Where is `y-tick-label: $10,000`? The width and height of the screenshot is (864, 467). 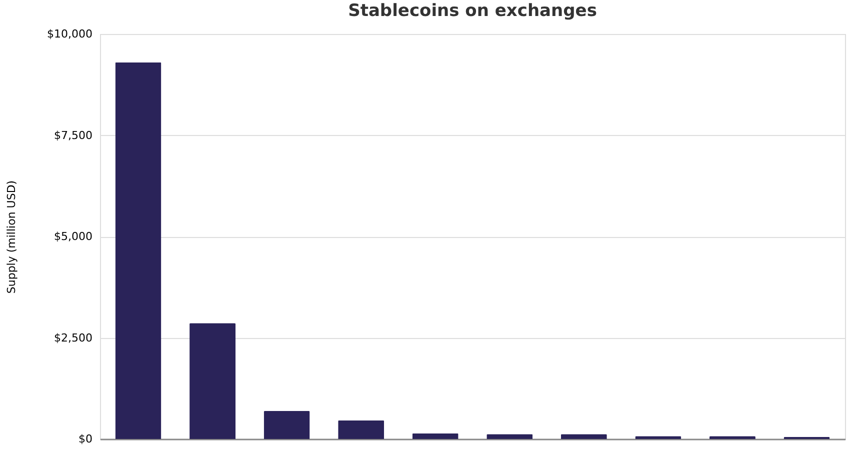
y-tick-label: $10,000 is located at coordinates (69, 34).